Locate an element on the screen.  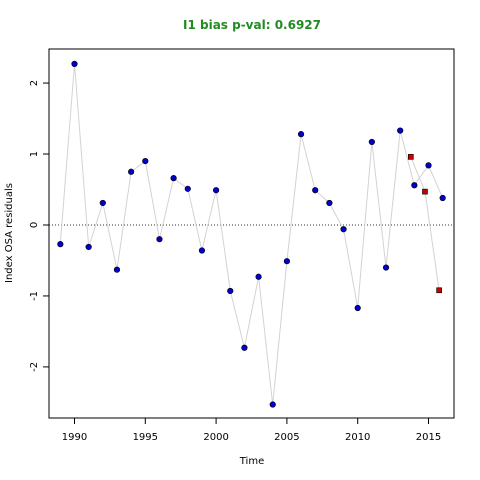
series-2-line is located at coordinates (425, 223).